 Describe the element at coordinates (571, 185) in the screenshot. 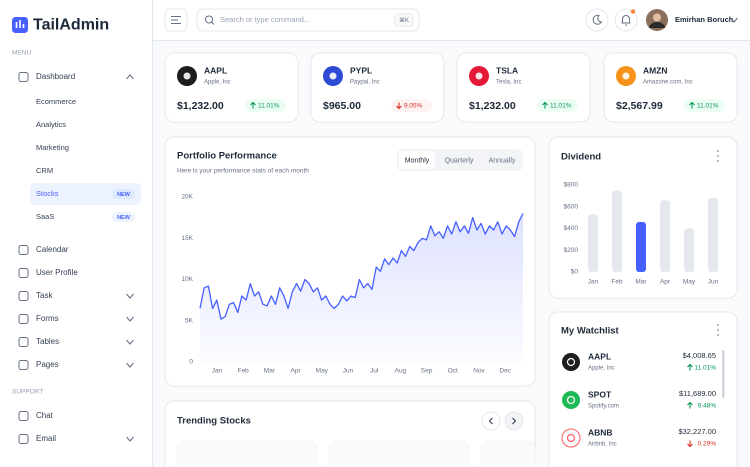

I see `y-tick-label: $800` at that location.